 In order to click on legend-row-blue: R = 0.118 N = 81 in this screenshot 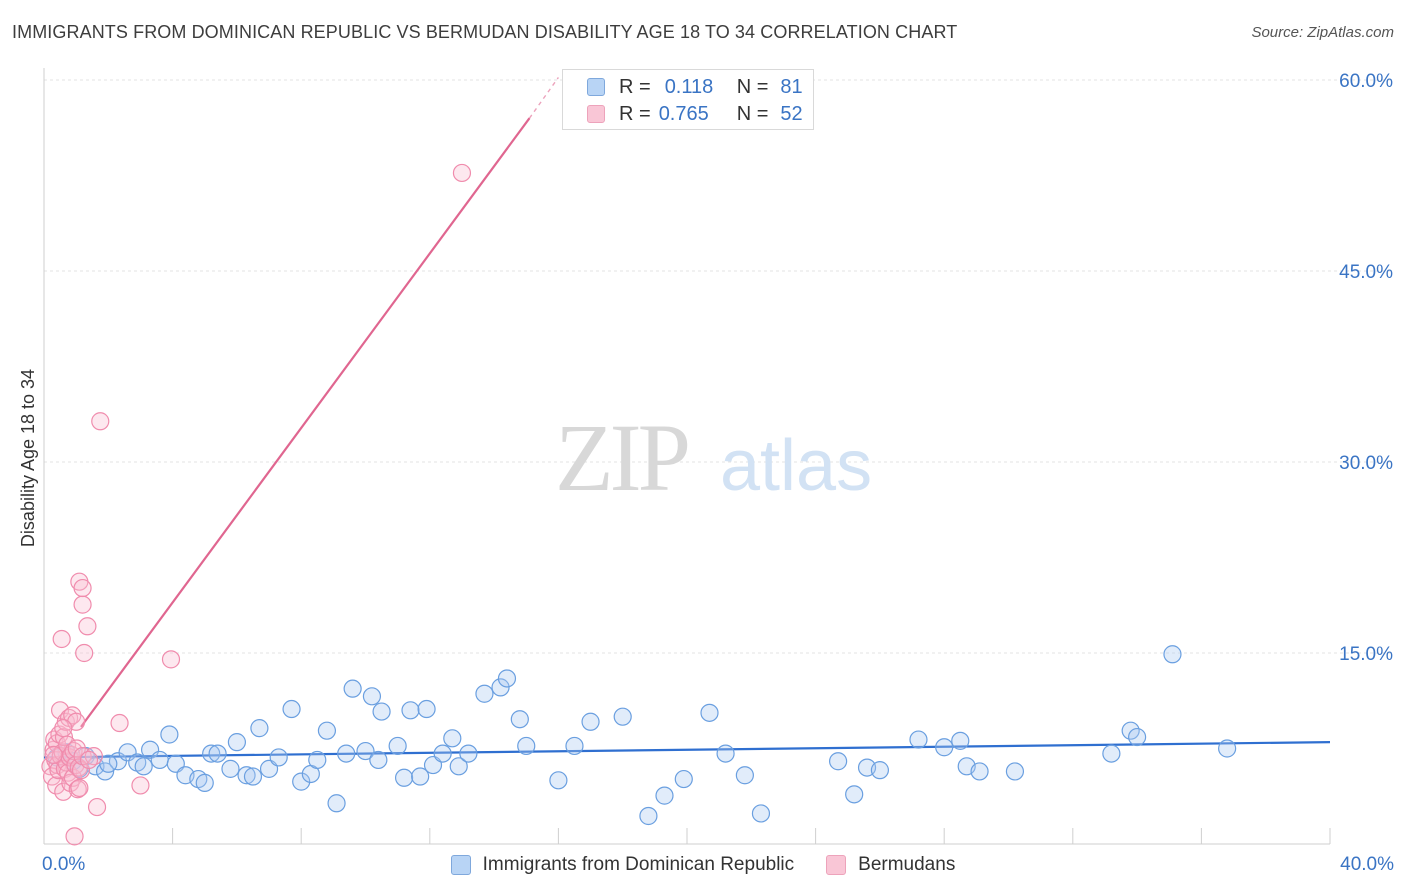, I will do `click(695, 87)`.